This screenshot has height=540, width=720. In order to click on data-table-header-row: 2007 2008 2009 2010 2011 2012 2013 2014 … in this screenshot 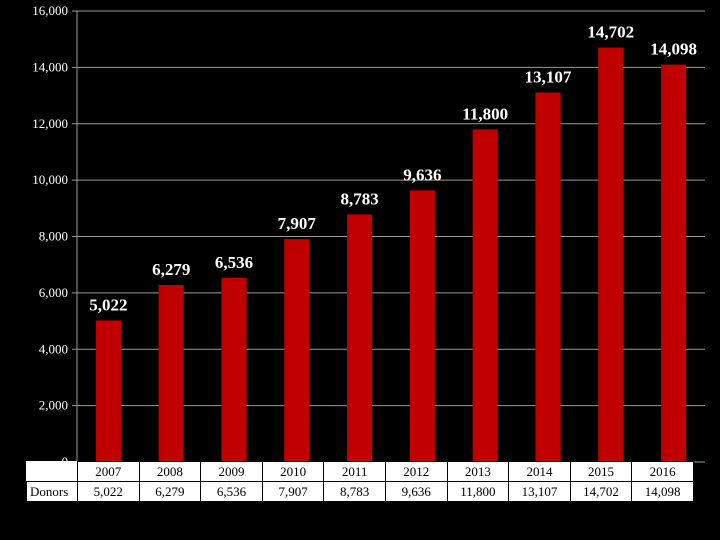, I will do `click(360, 471)`.